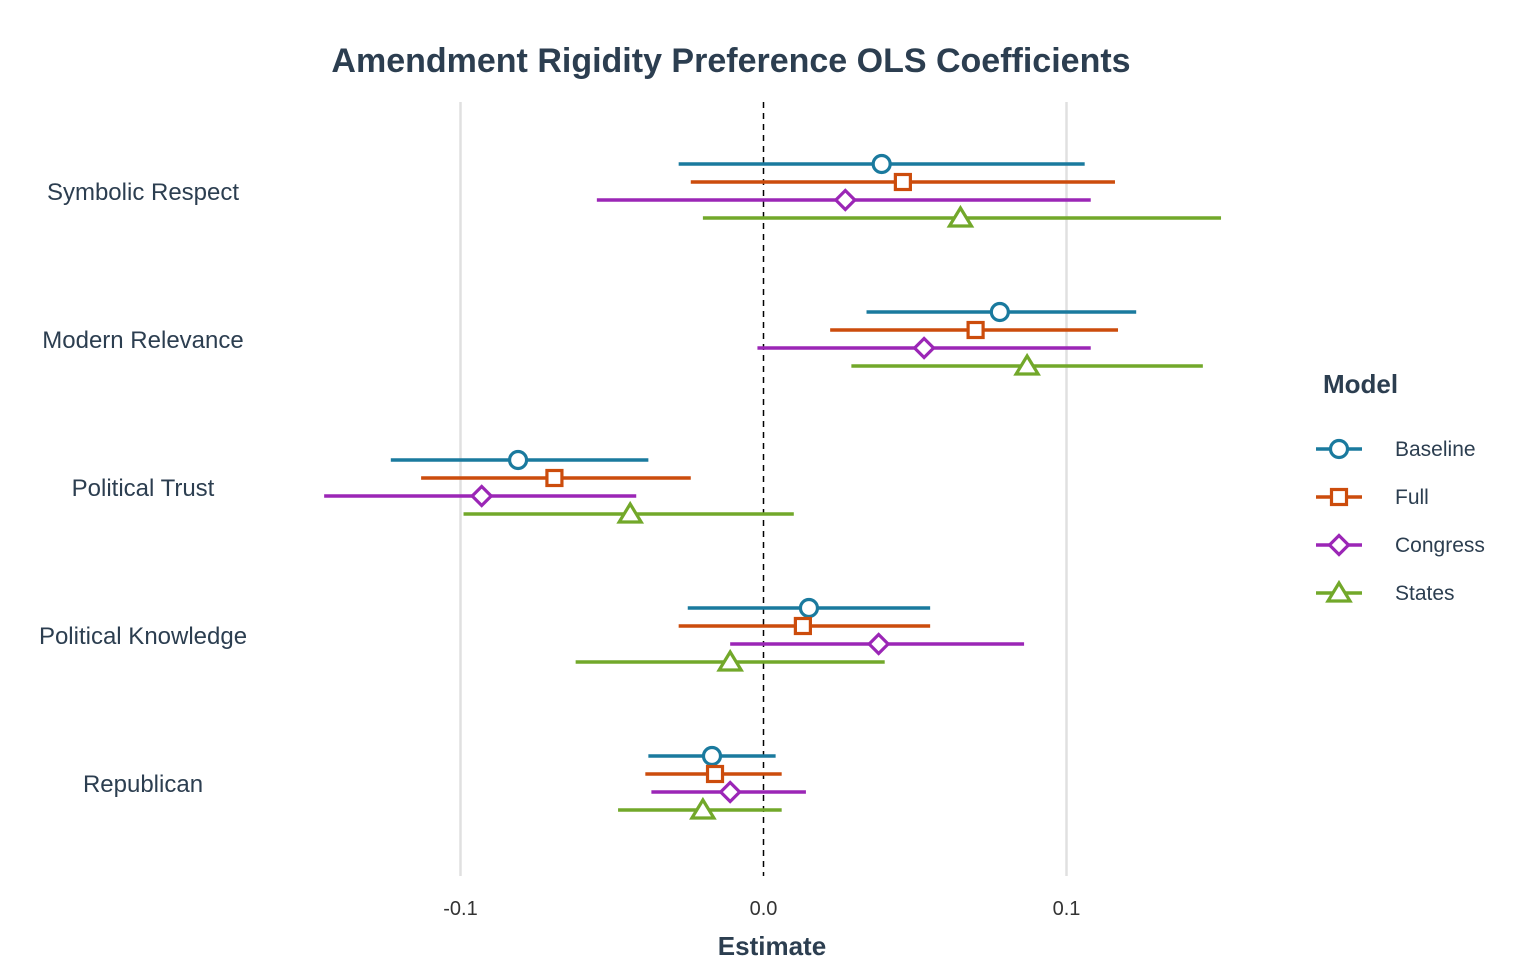 The height and width of the screenshot is (976, 1538). I want to click on x-tick-label: 0.0, so click(764, 909).